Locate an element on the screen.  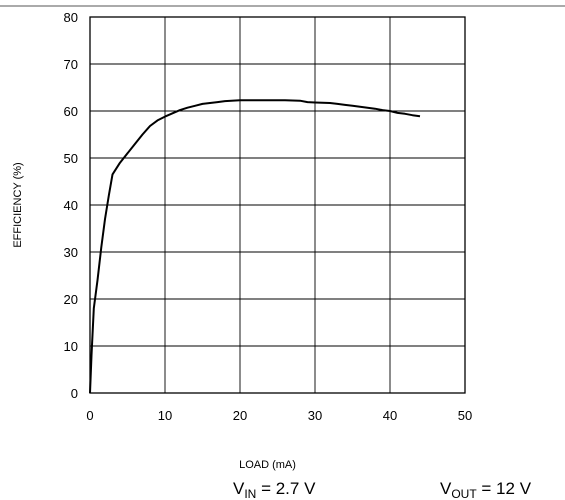
vout-condition-label: VOUT = 12 V is located at coordinates (486, 489).